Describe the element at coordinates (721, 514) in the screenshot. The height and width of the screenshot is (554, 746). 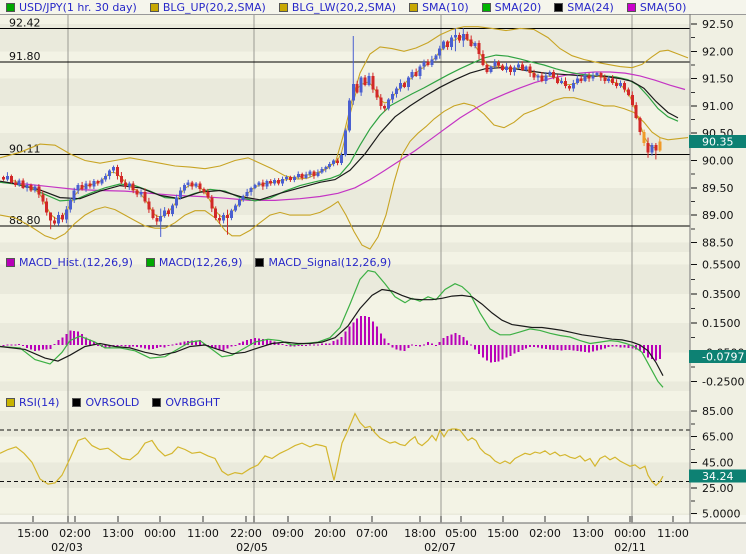
I see `rsi-tick-label: 5.0000` at that location.